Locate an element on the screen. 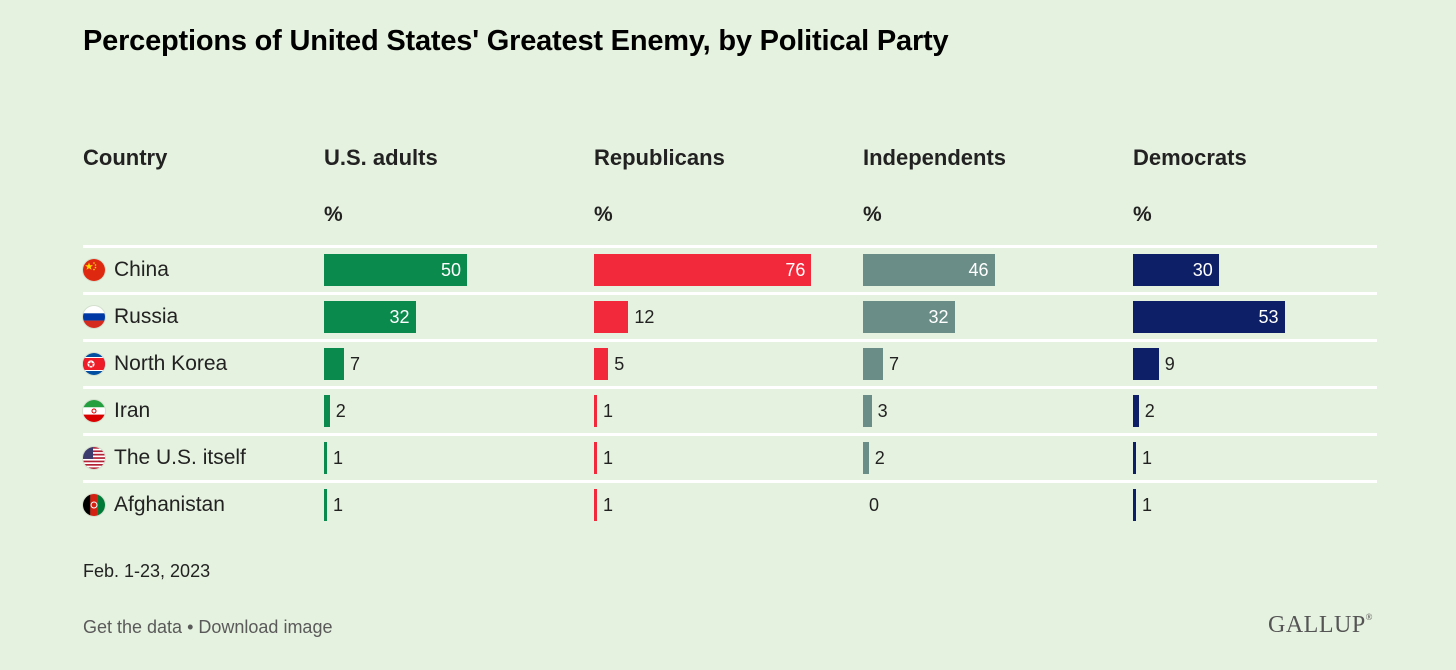 Image resolution: width=1456 pixels, height=670 pixels. country-name: Iran is located at coordinates (132, 410).